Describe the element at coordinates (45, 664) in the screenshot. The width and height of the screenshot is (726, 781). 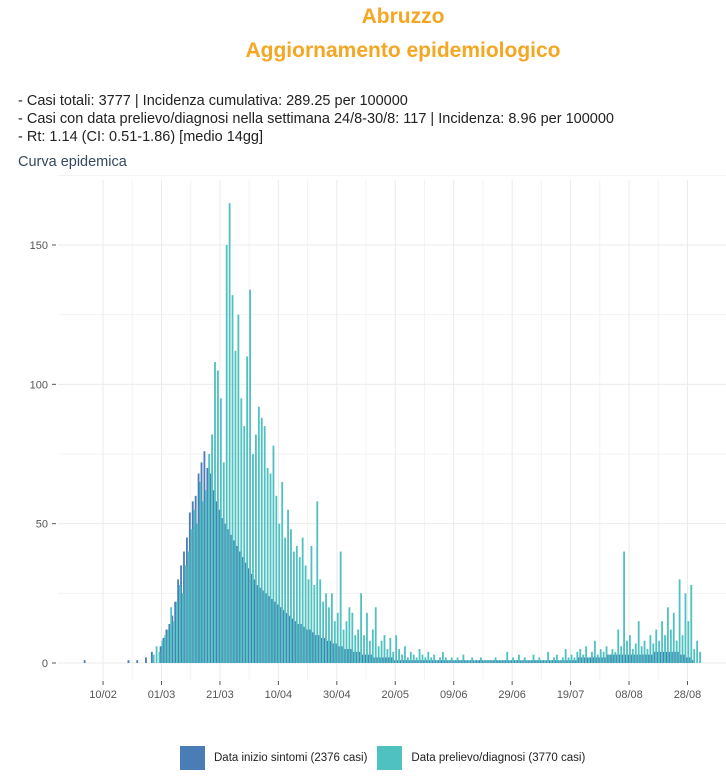
I see `y-tick-label: 0` at that location.